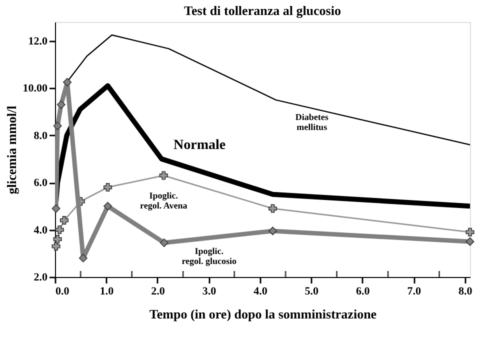 Image resolution: width=500 pixels, height=345 pixels. Describe the element at coordinates (11, 149) in the screenshot. I see `y-axis-title: glicemia mmol/l` at that location.